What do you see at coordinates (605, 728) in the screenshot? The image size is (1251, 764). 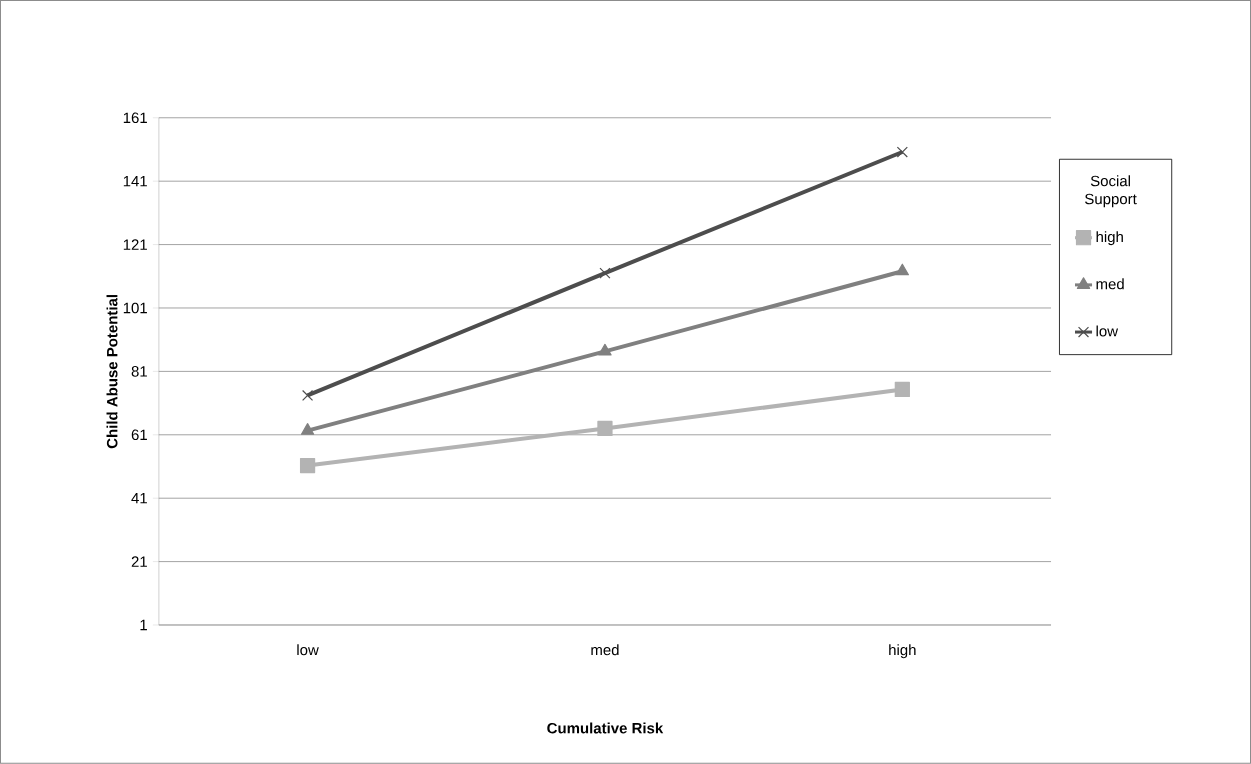 I see `x-axis-title: Cumulative Risk` at bounding box center [605, 728].